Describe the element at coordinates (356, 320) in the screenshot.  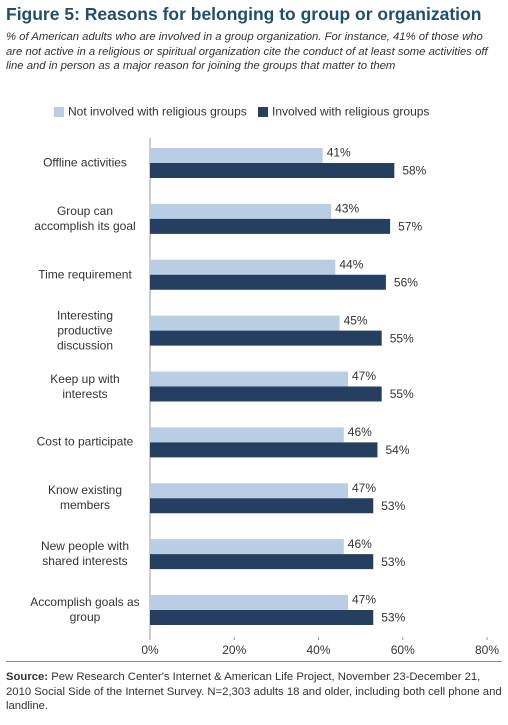
I see `value-label: 45%` at that location.